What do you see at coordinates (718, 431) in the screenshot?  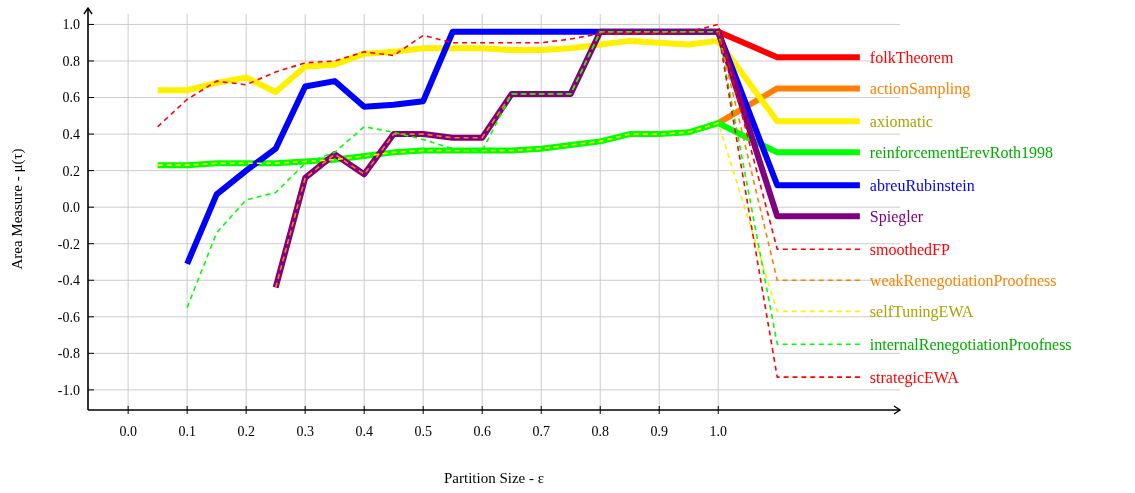 I see `x-tick-label: 1.0` at bounding box center [718, 431].